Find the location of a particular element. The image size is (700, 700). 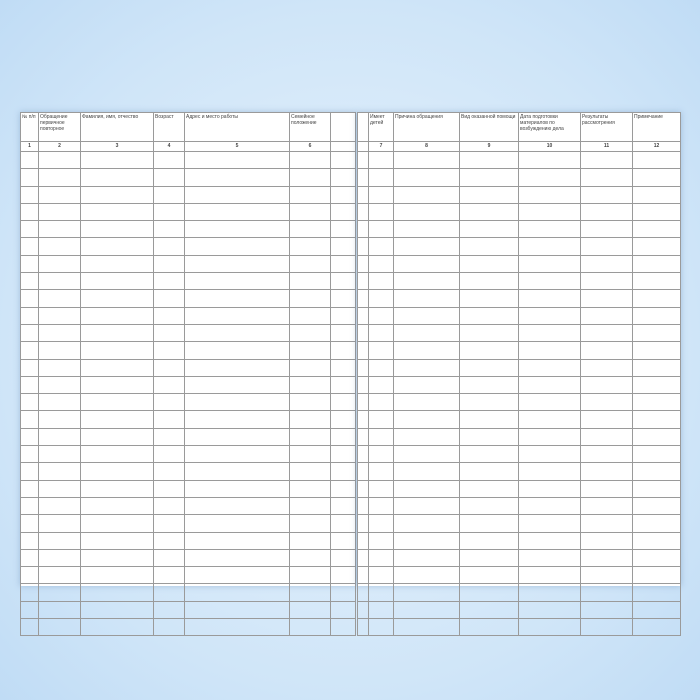

column-header: № п/п is located at coordinates (29, 127).